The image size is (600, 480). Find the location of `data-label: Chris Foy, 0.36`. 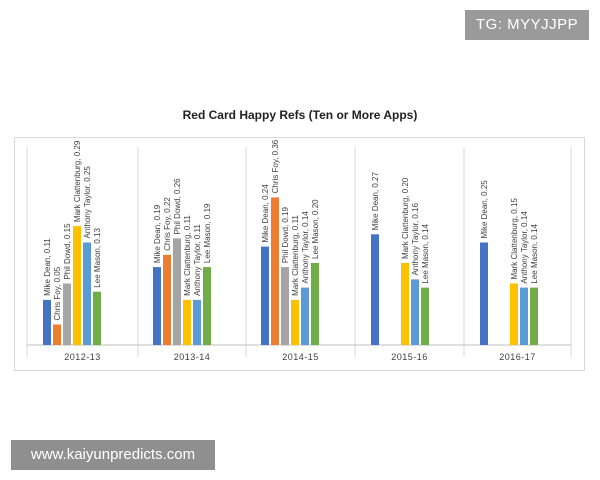

data-label: Chris Foy, 0.36 is located at coordinates (275, 166).